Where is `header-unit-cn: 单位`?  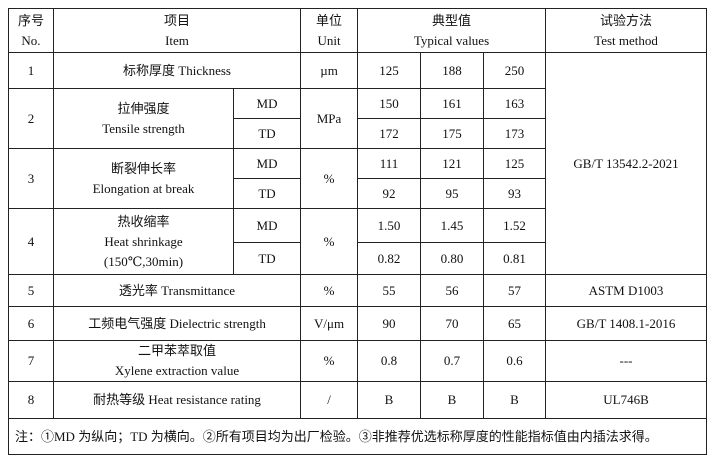 header-unit-cn: 单位 is located at coordinates (329, 20).